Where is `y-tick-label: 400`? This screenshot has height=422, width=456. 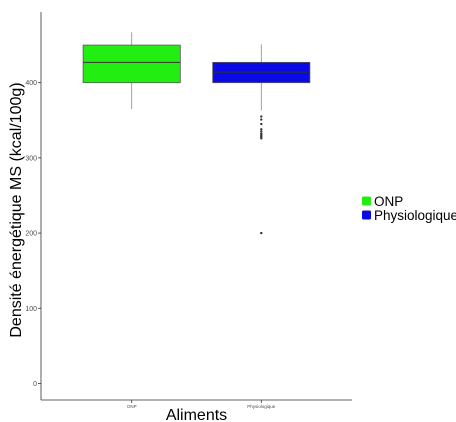 y-tick-label: 400 is located at coordinates (31, 83).